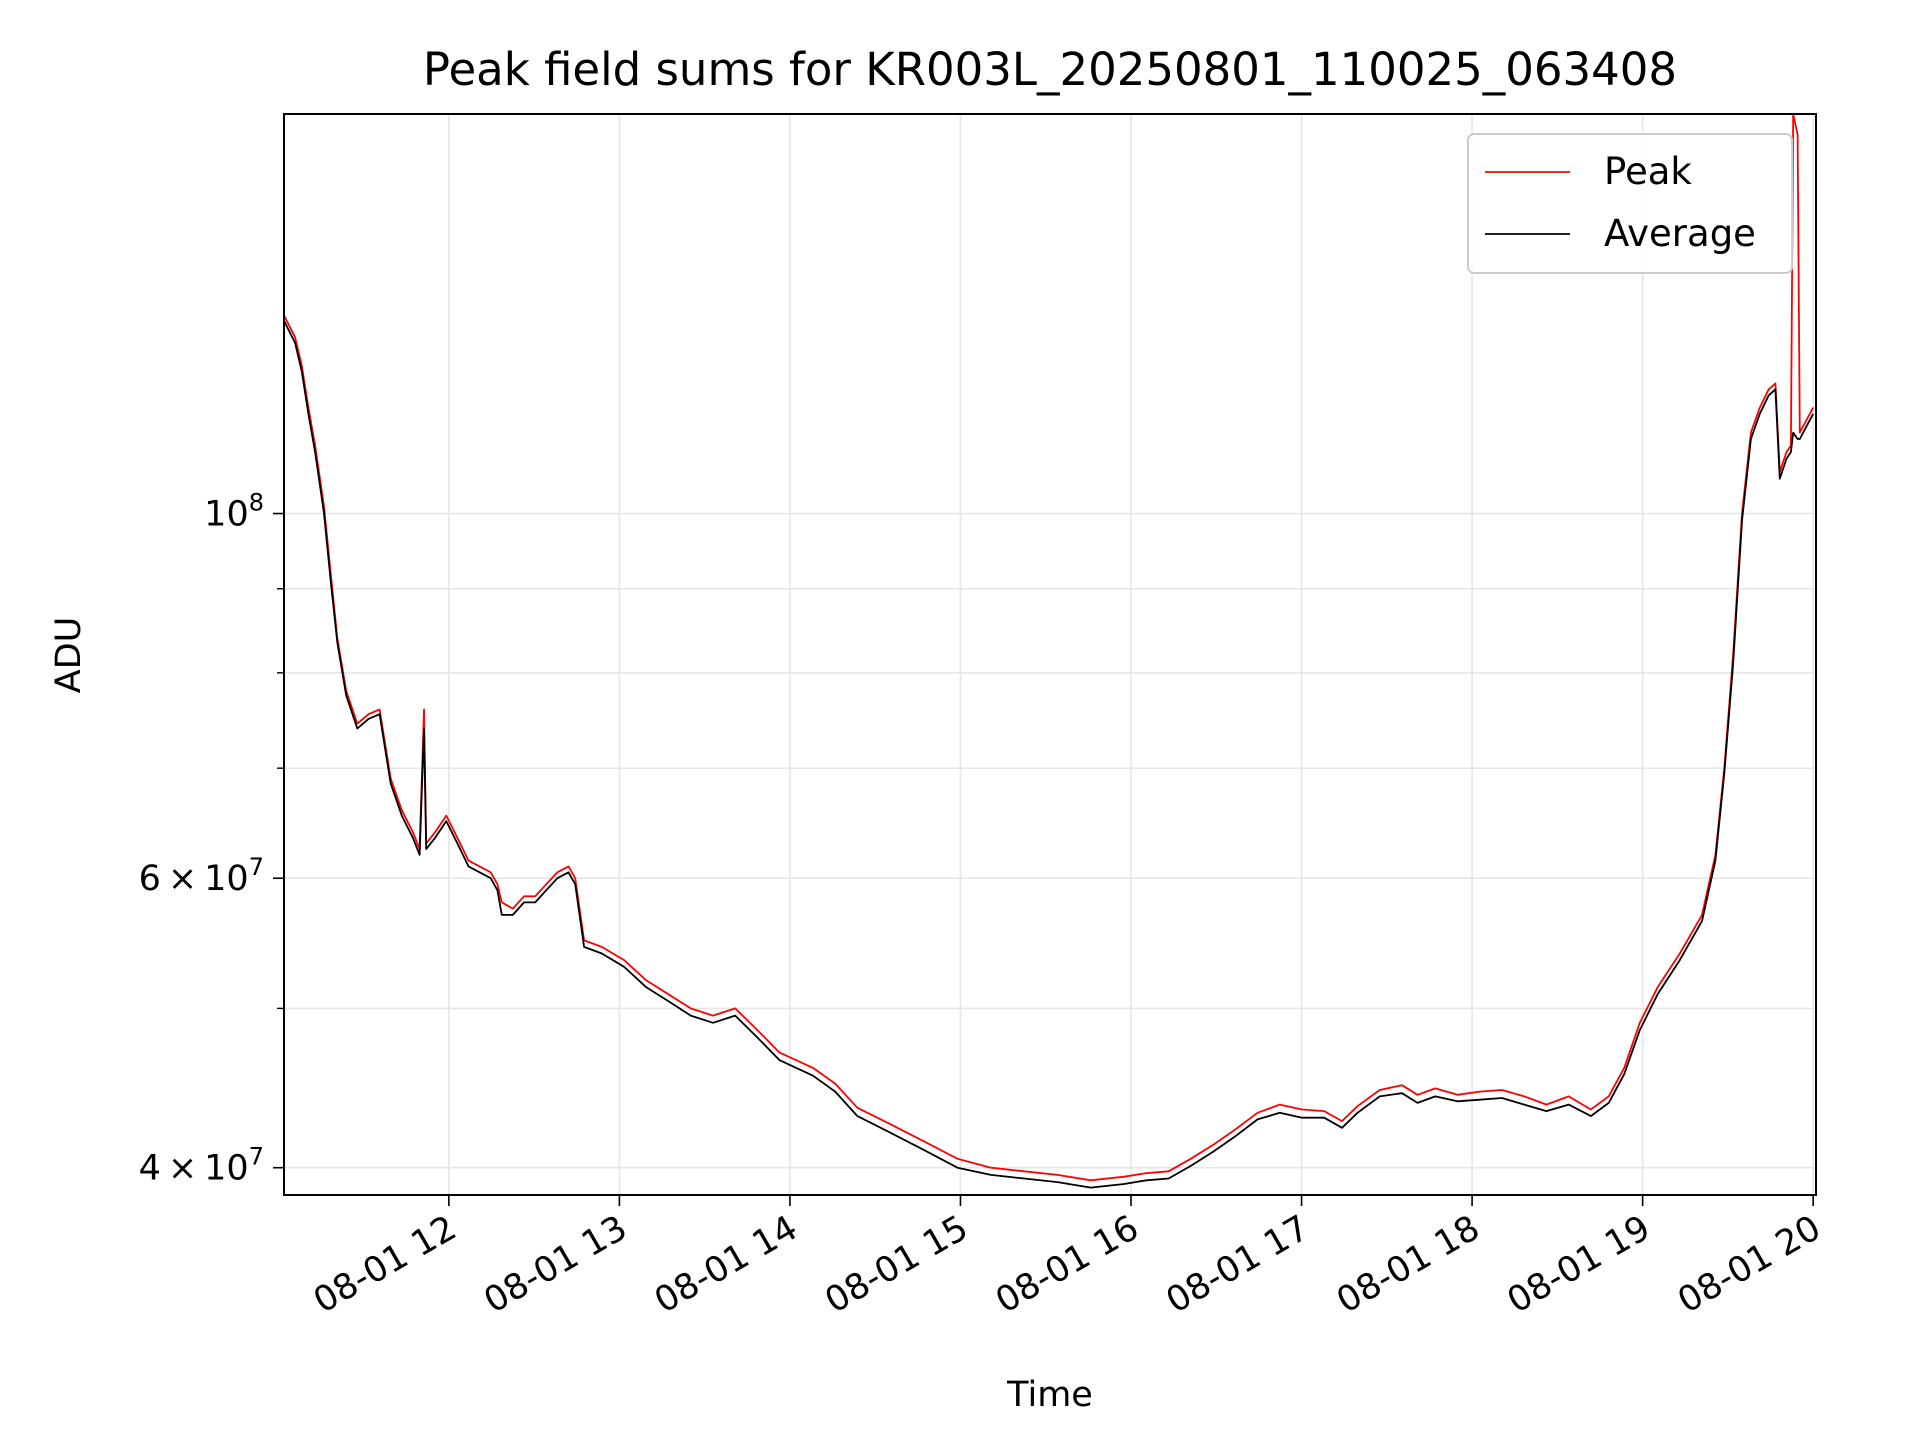 The height and width of the screenshot is (1440, 1920). What do you see at coordinates (1648, 171) in the screenshot?
I see `legend-label-peak: Peak` at bounding box center [1648, 171].